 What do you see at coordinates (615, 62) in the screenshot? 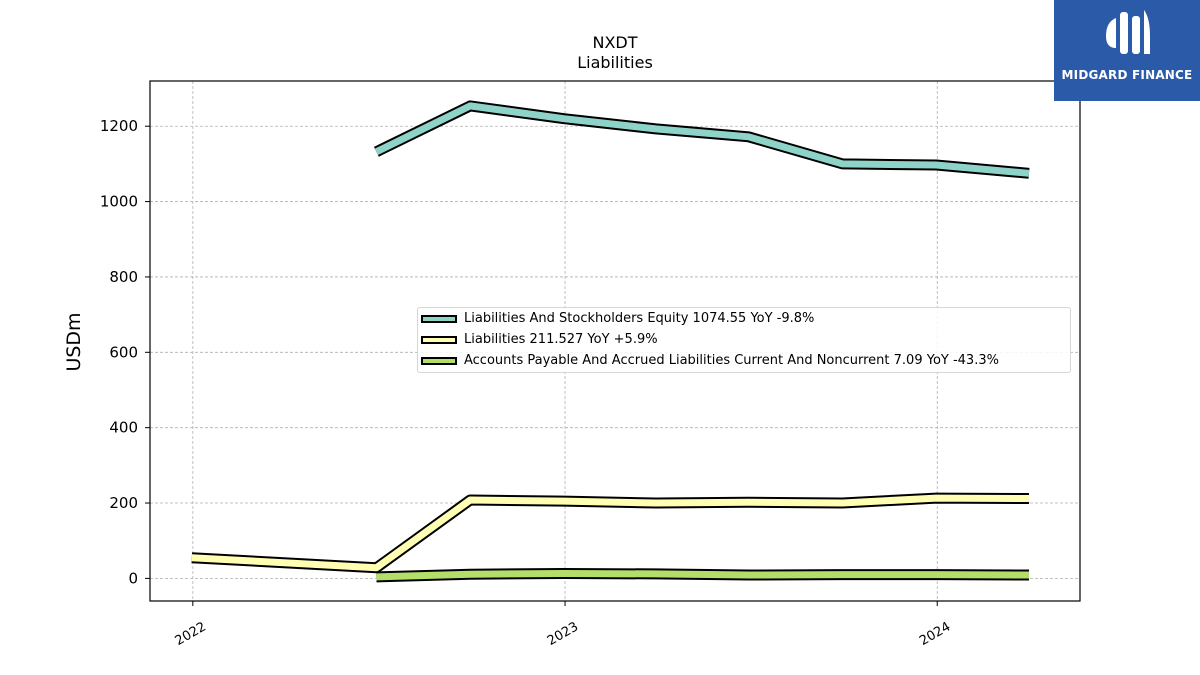
I see `chart-subtitle: Liabilities` at bounding box center [615, 62].